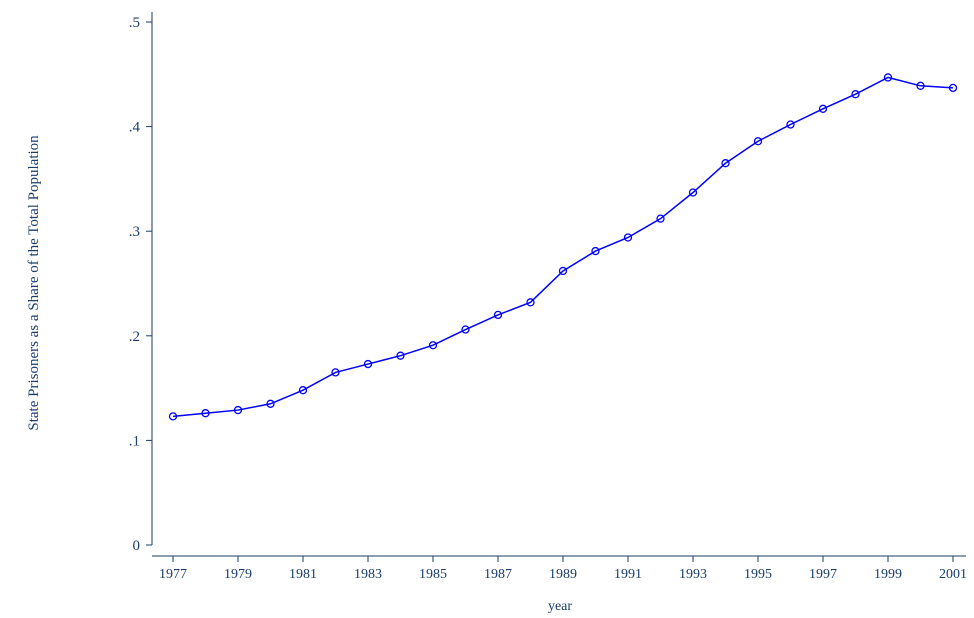  Describe the element at coordinates (433, 574) in the screenshot. I see `x-tick-label: 1985` at that location.